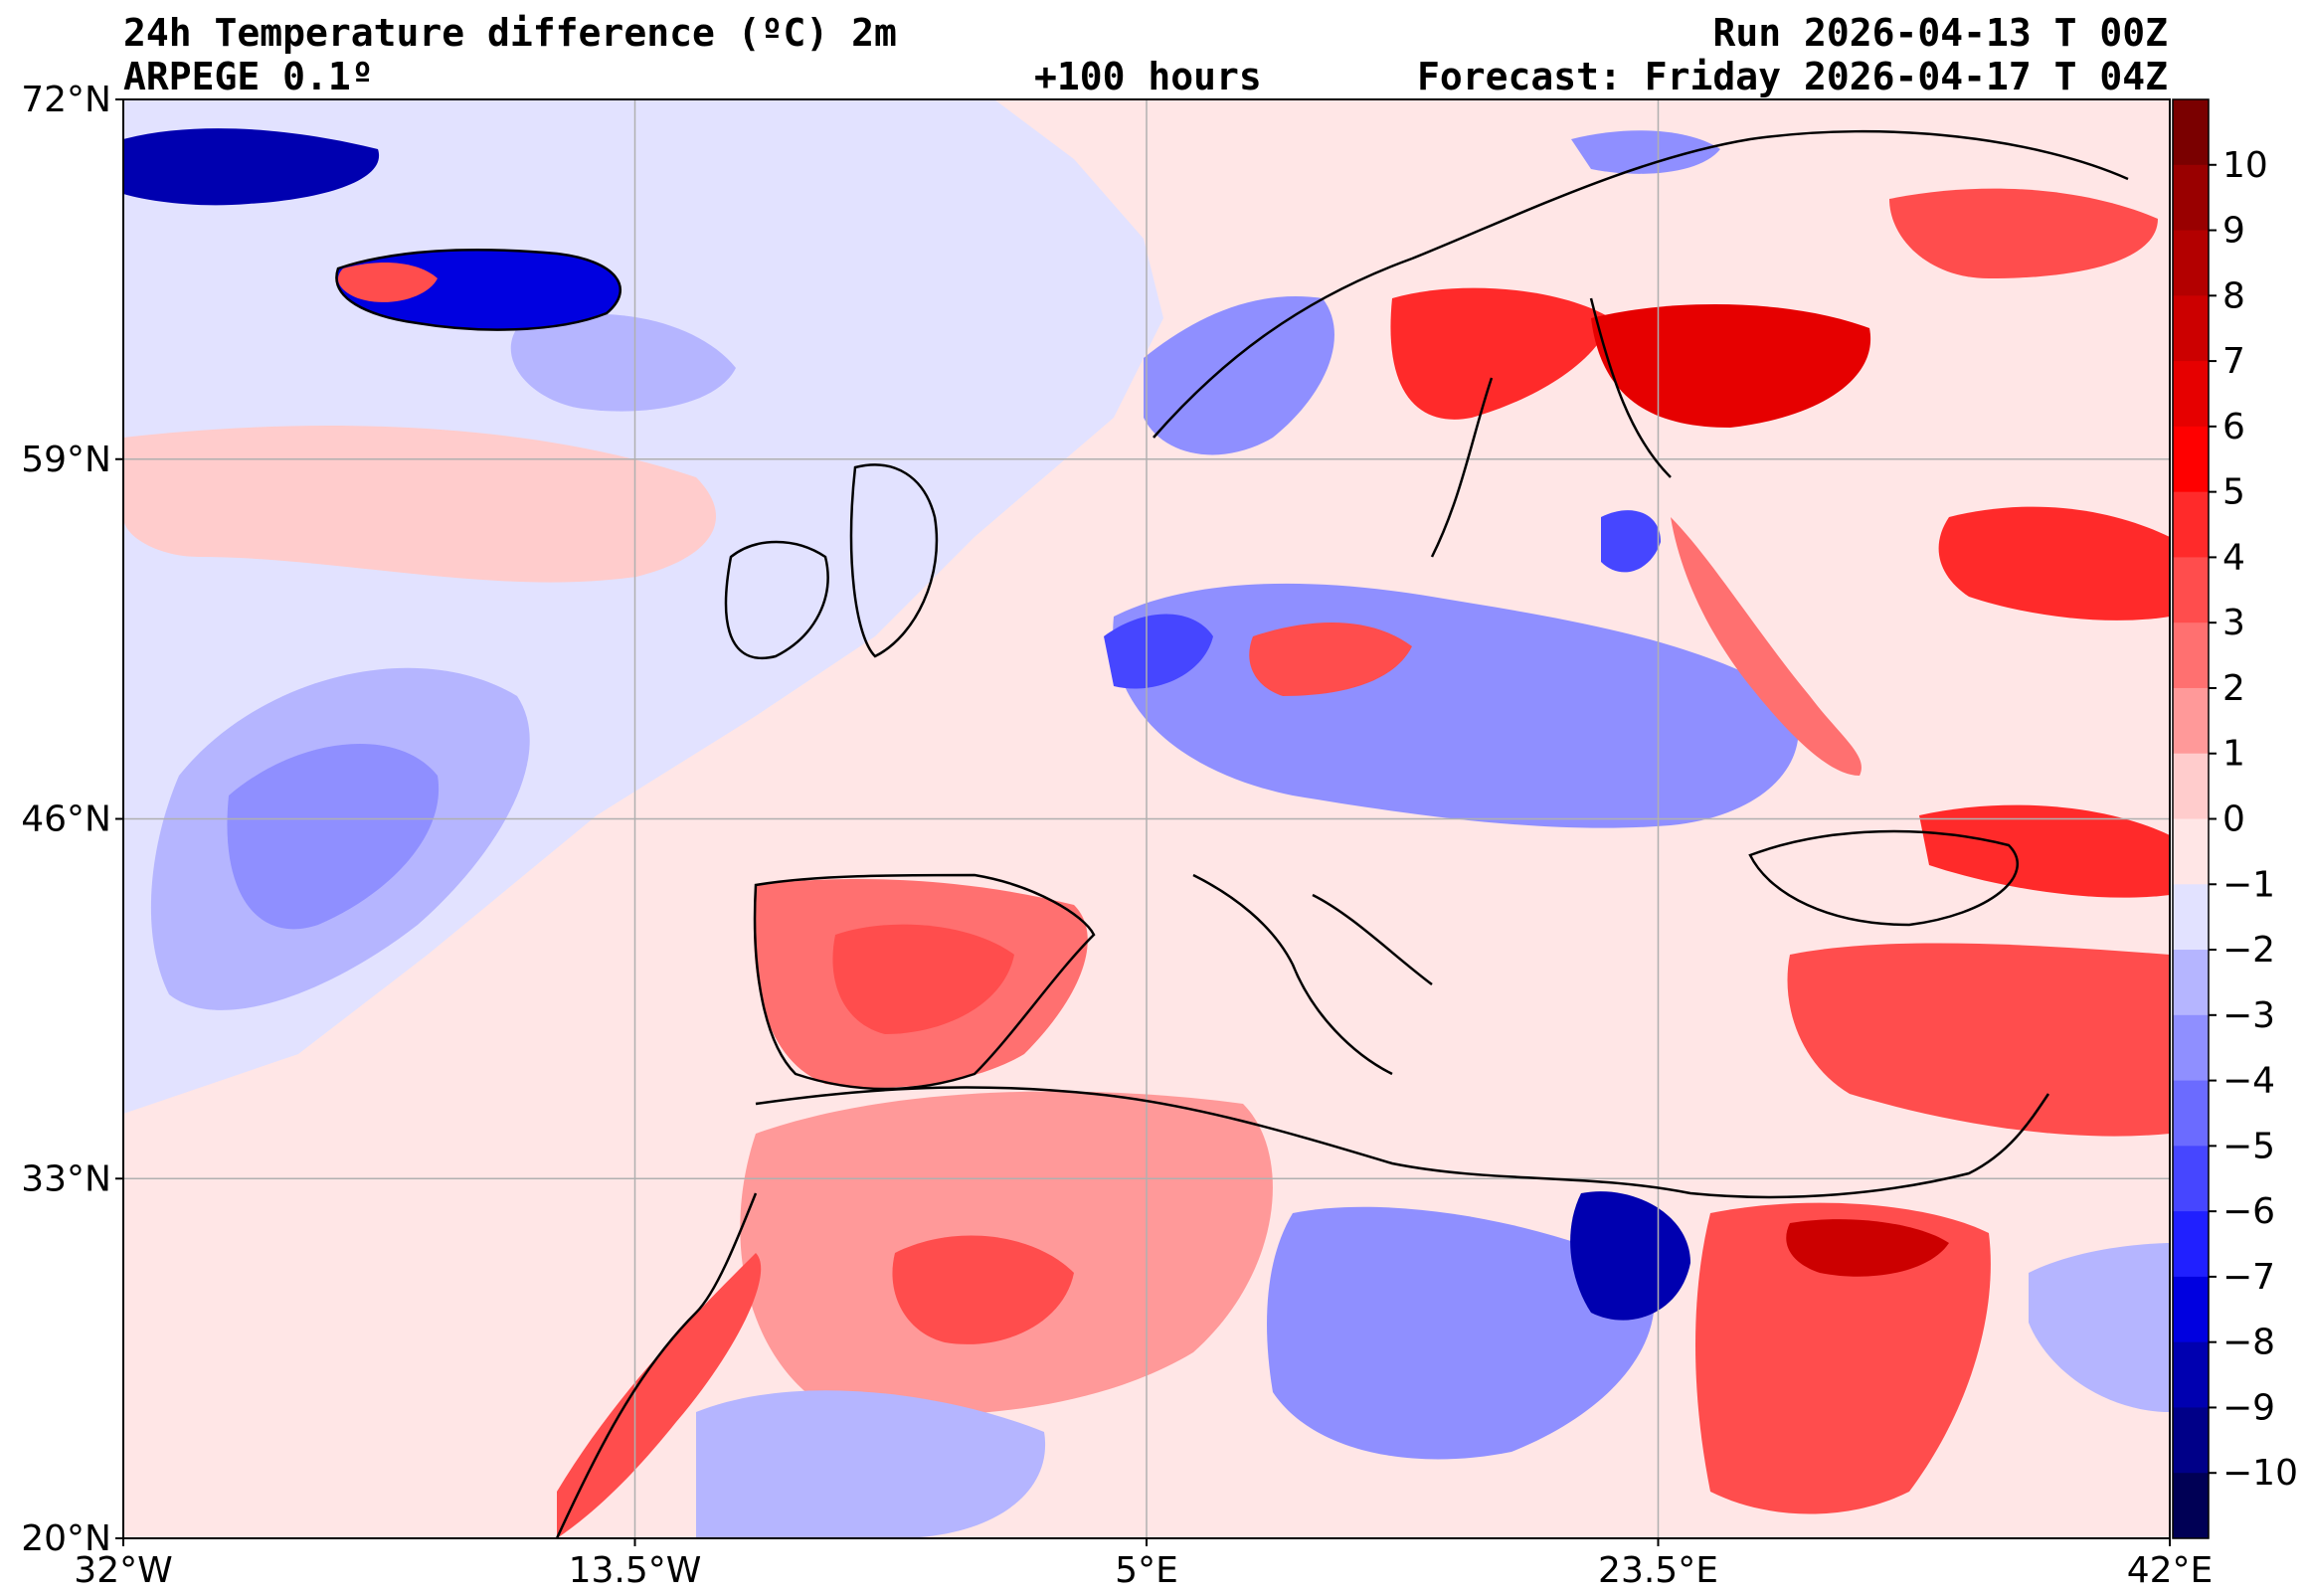 Image resolution: width=2307 pixels, height=1596 pixels. Describe the element at coordinates (66, 1539) in the screenshot. I see `lat-label: 20°N` at that location.